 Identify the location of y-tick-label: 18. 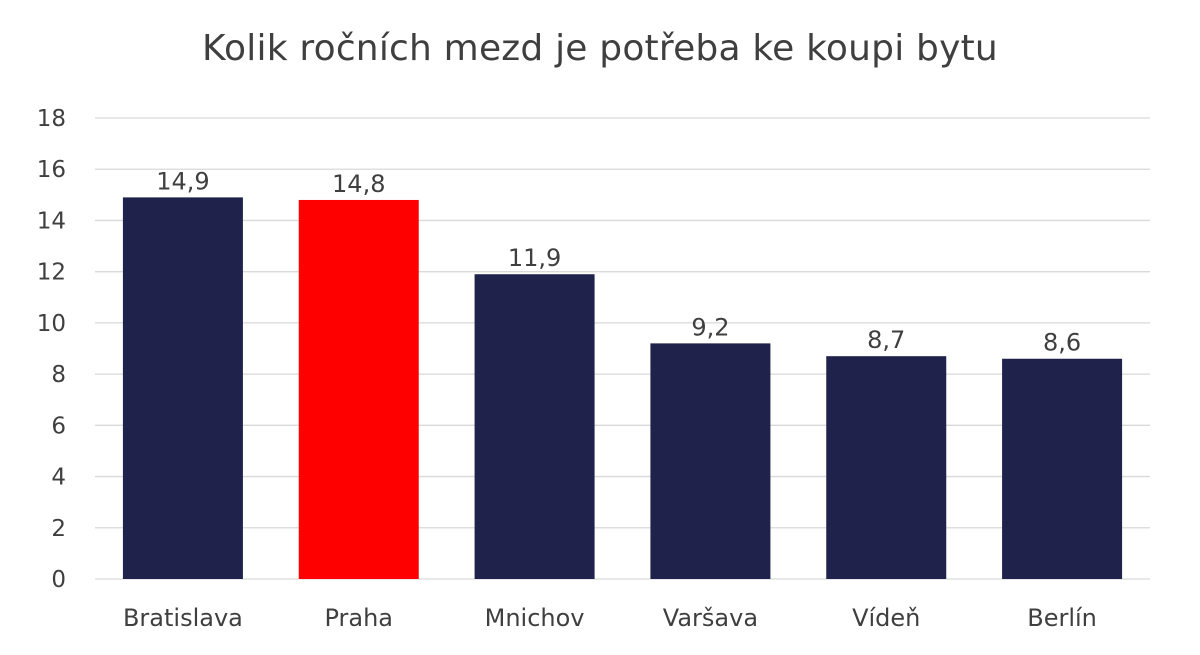
(51, 119).